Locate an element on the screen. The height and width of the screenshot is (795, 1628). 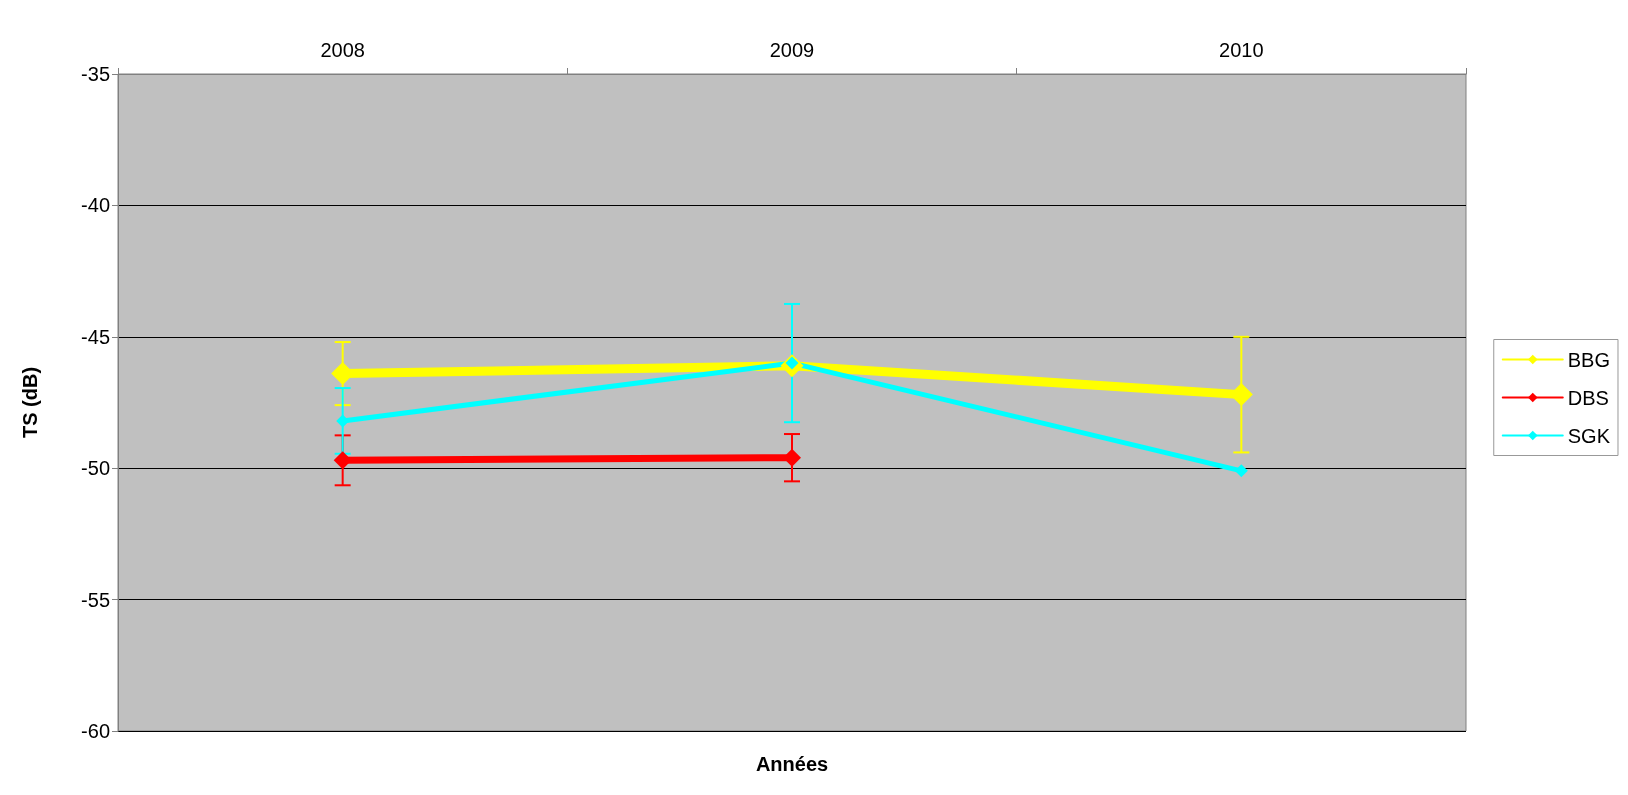
y-axis-title: TS (dB) is located at coordinates (30, 402).